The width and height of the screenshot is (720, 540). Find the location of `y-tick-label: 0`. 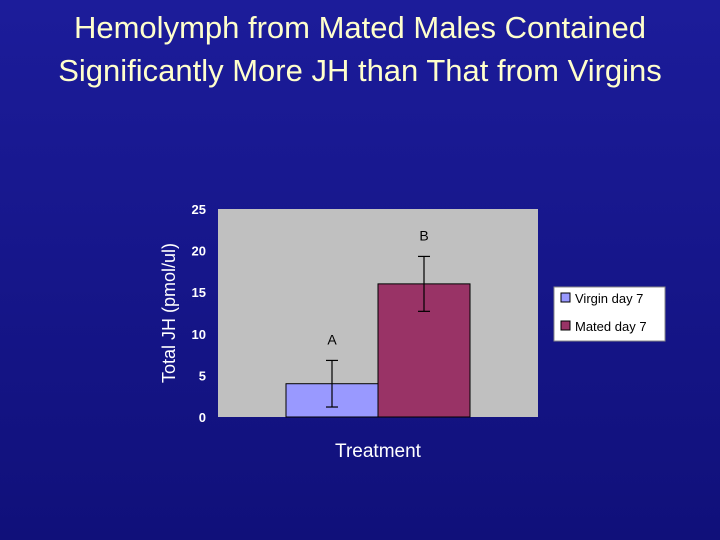

y-tick-label: 0 is located at coordinates (202, 417).